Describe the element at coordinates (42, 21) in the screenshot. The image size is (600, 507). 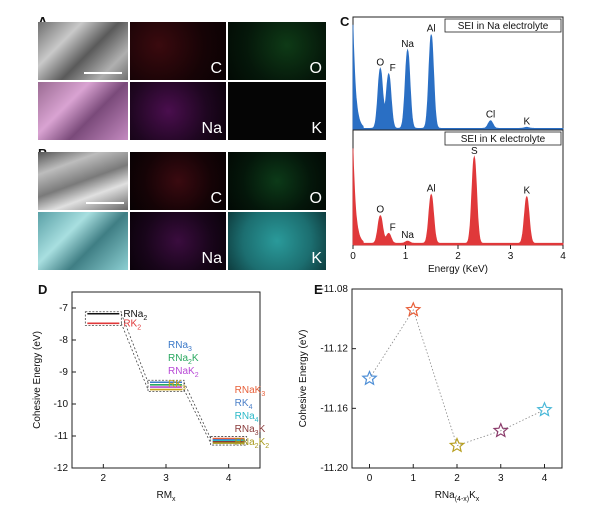
I see `panel-a-letter: A` at that location.